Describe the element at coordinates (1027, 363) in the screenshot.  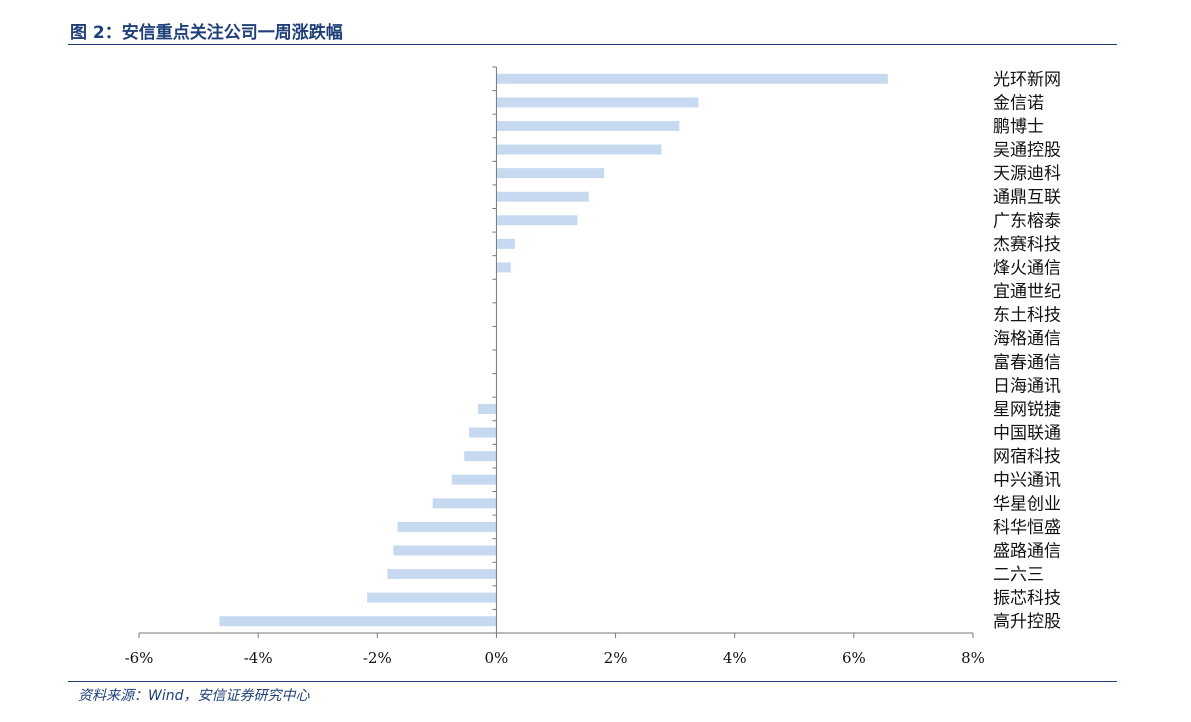
I see `category-label: 富春通信` at that location.